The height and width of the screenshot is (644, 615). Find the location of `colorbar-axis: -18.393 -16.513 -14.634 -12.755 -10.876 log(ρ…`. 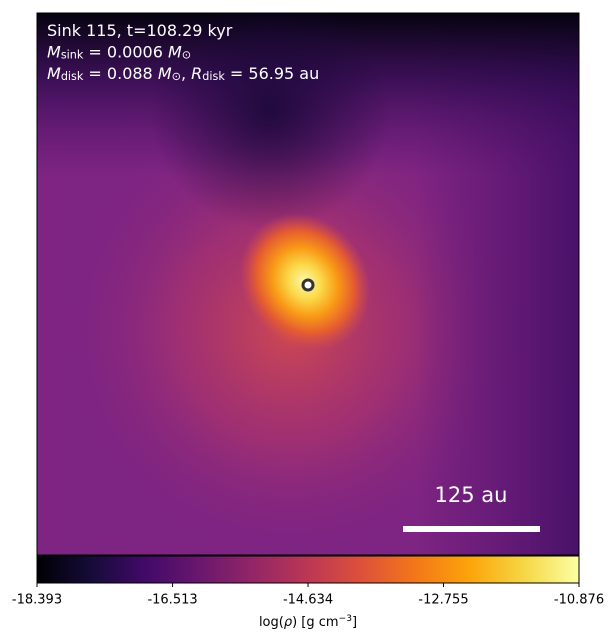

colorbar-axis: -18.393 -16.513 -14.634 -12.755 -10.876 log(ρ… is located at coordinates (308, 606).